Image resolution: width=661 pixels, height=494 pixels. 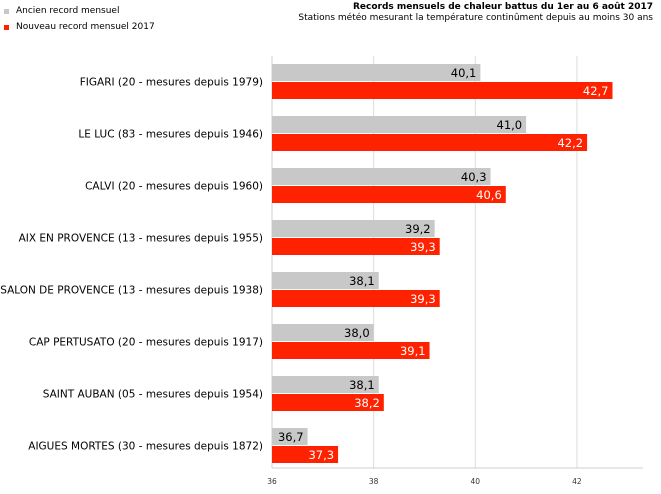 I want to click on category-label: FIGARI (20 - mesures depuis 1979), so click(x=171, y=83).